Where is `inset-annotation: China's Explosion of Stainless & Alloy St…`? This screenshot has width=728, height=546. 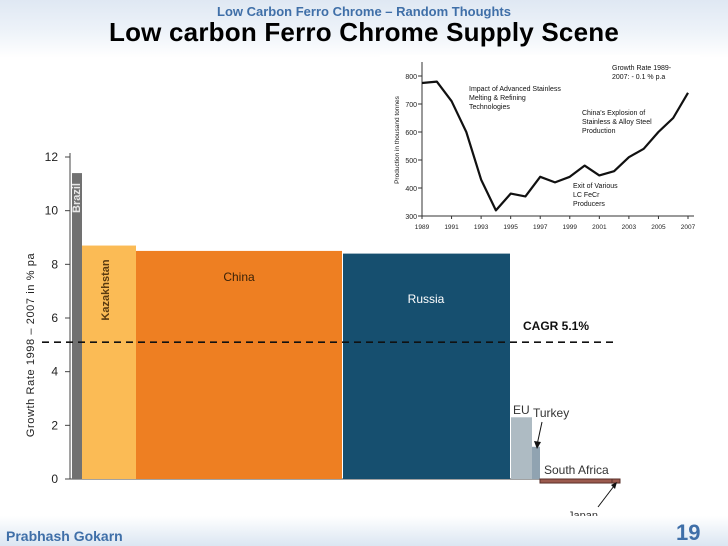 inset-annotation: China's Explosion of Stainless & Alloy St… is located at coordinates (617, 122).